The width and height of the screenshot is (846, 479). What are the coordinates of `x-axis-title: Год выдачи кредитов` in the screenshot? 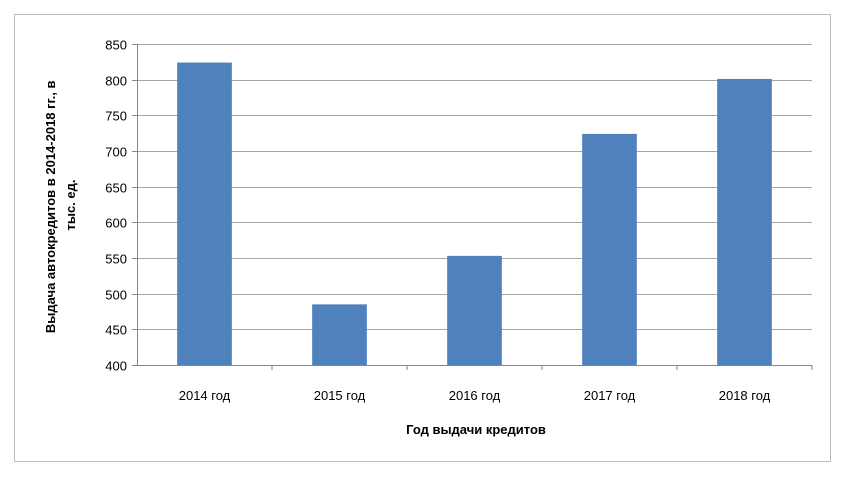 It's located at (476, 429).